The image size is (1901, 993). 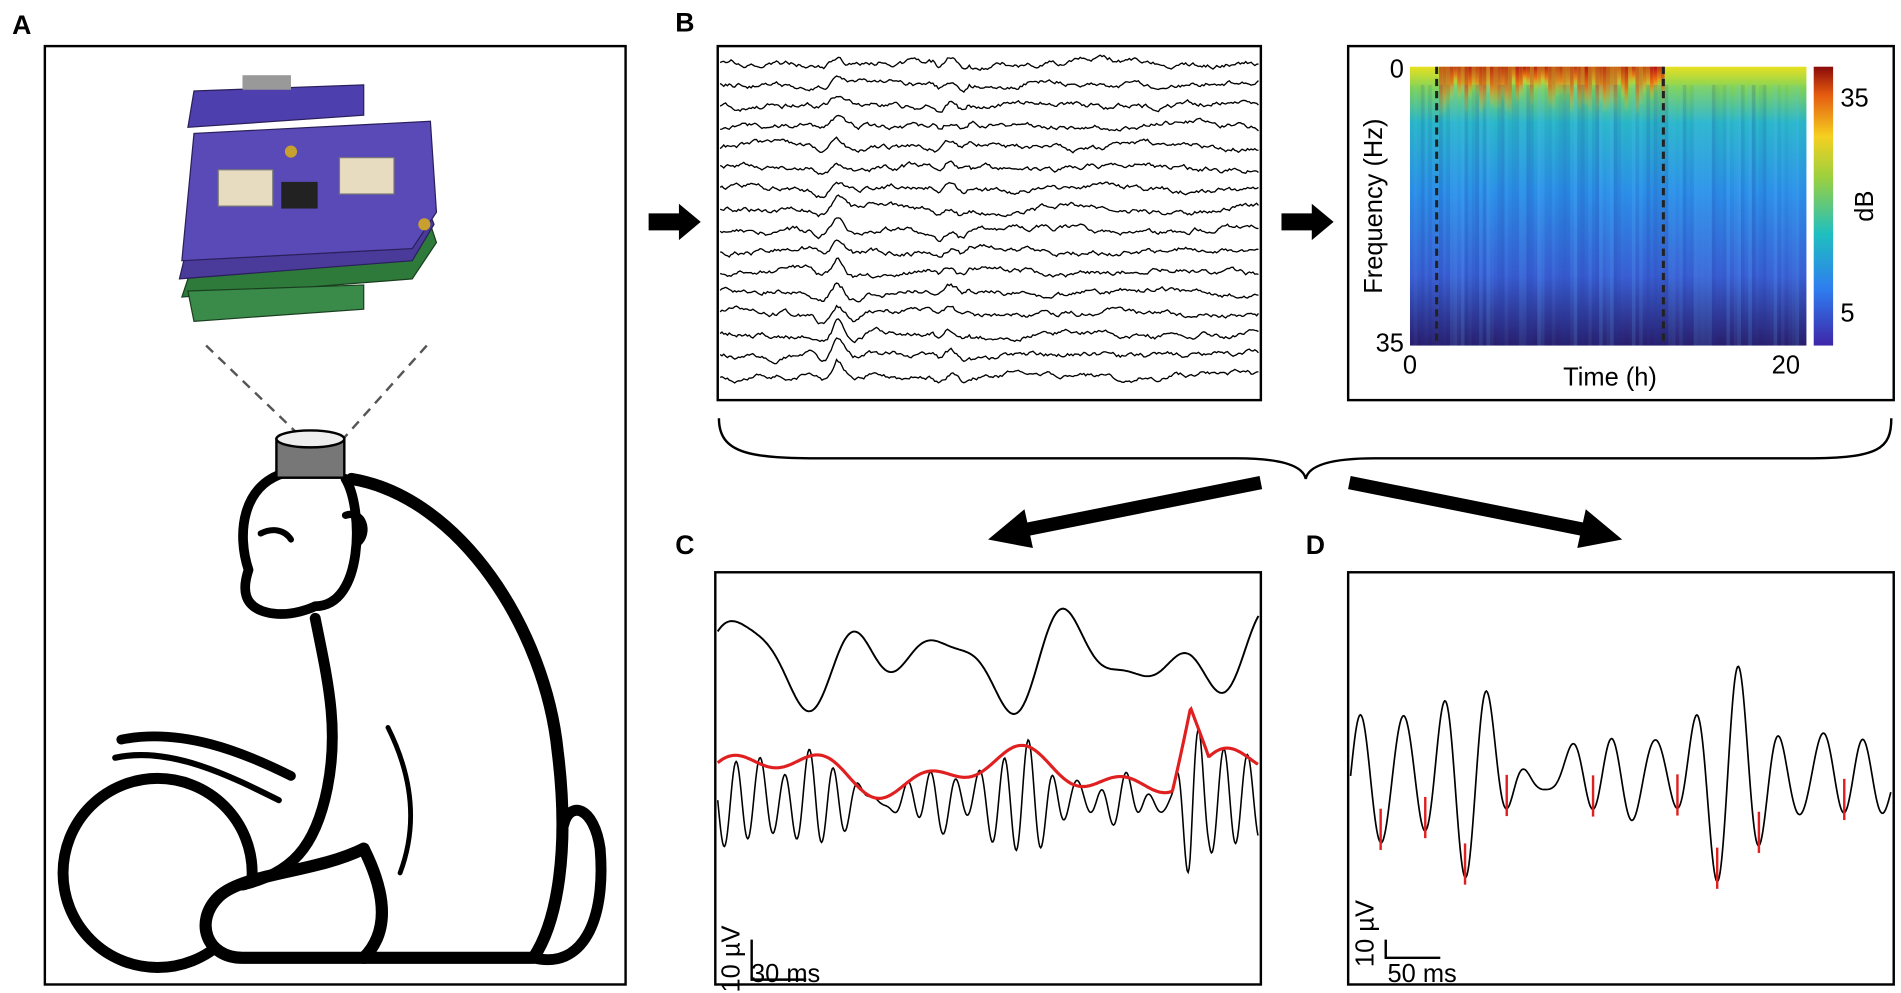 I want to click on scale-bar-label: 50 ms, so click(x=1421, y=974).